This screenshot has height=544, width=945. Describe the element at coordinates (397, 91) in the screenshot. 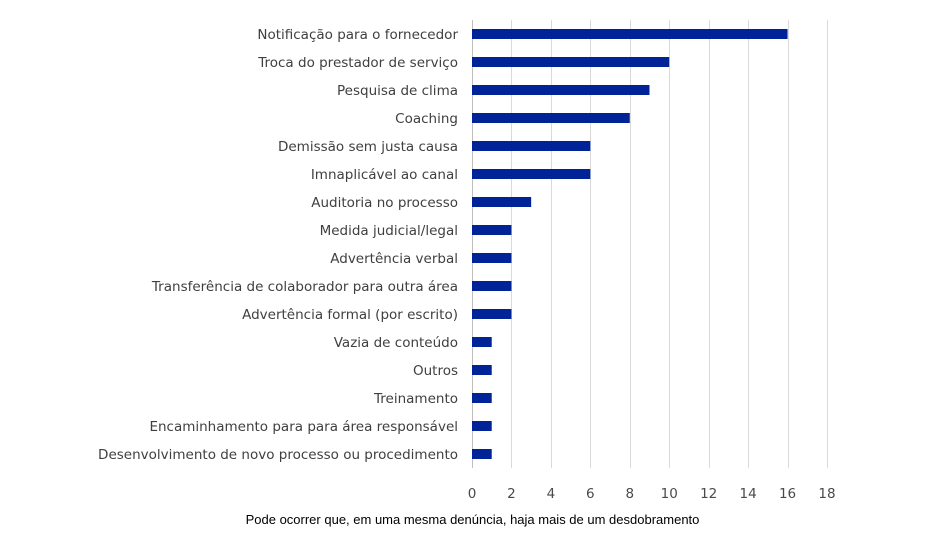

I see `category-label: Pesquisa de clima` at that location.